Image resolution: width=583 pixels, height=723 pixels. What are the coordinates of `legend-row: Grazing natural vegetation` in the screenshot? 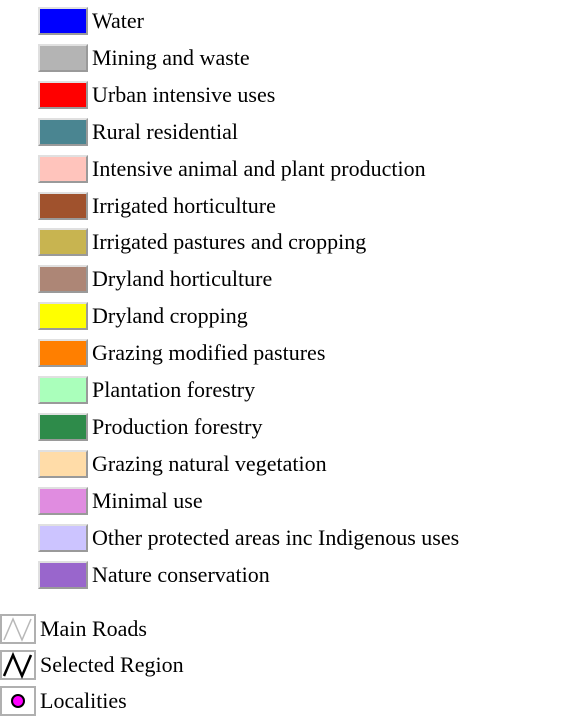 It's located at (182, 464).